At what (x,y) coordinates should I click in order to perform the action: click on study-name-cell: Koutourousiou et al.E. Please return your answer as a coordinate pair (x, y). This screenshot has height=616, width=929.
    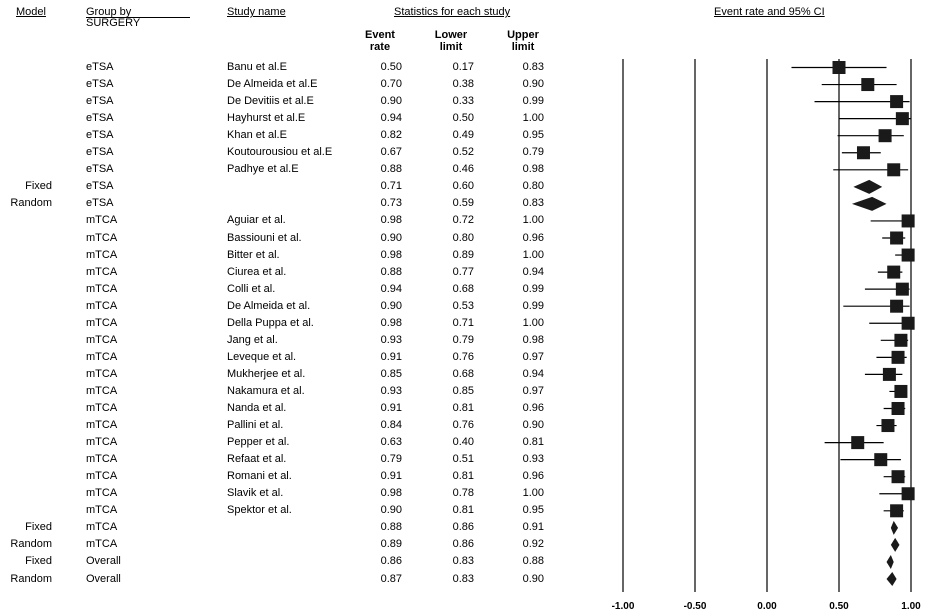
    Looking at the image, I should click on (280, 152).